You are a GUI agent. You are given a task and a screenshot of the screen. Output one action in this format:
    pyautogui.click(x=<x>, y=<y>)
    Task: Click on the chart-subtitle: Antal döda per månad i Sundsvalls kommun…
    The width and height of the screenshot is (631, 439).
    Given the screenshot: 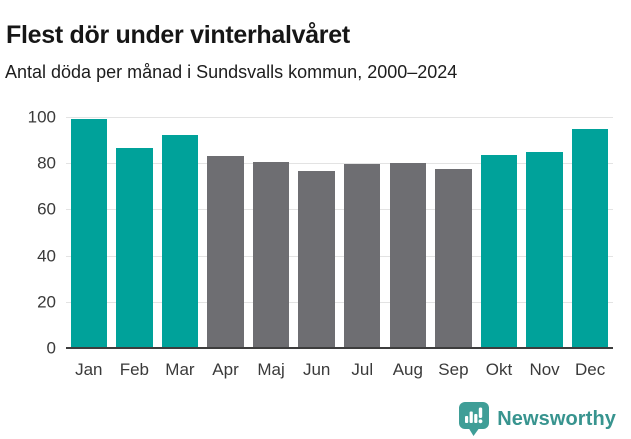 What is the action you would take?
    pyautogui.click(x=231, y=72)
    